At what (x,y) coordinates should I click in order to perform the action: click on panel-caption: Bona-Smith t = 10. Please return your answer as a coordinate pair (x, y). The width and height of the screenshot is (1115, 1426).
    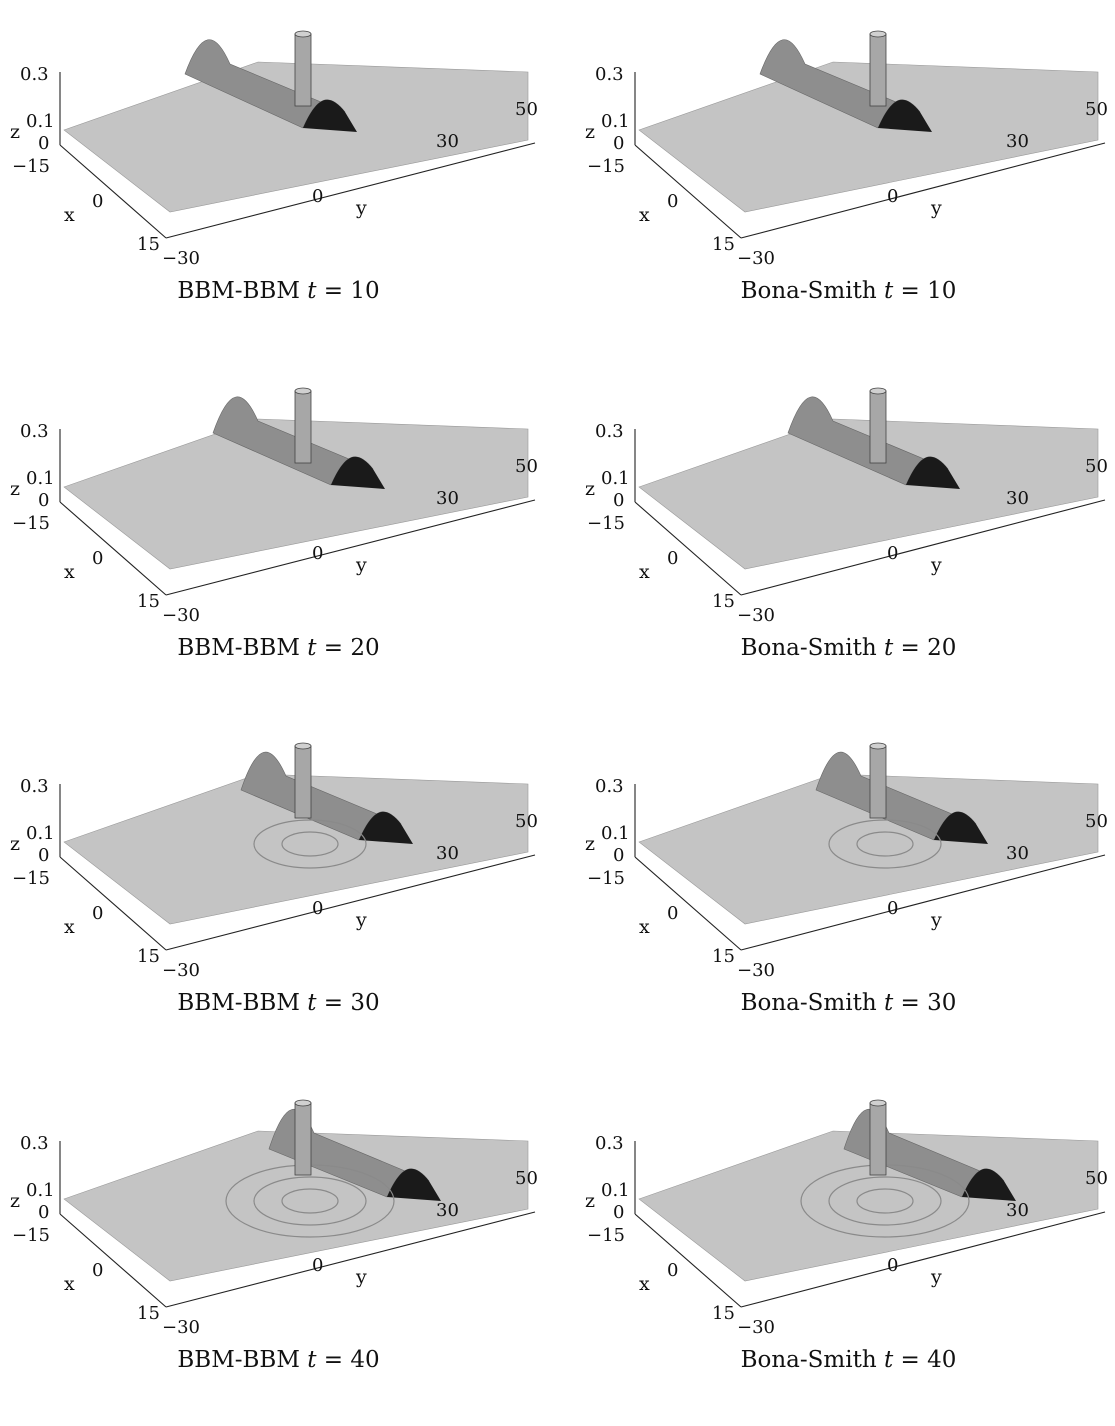
    Looking at the image, I should click on (842, 291).